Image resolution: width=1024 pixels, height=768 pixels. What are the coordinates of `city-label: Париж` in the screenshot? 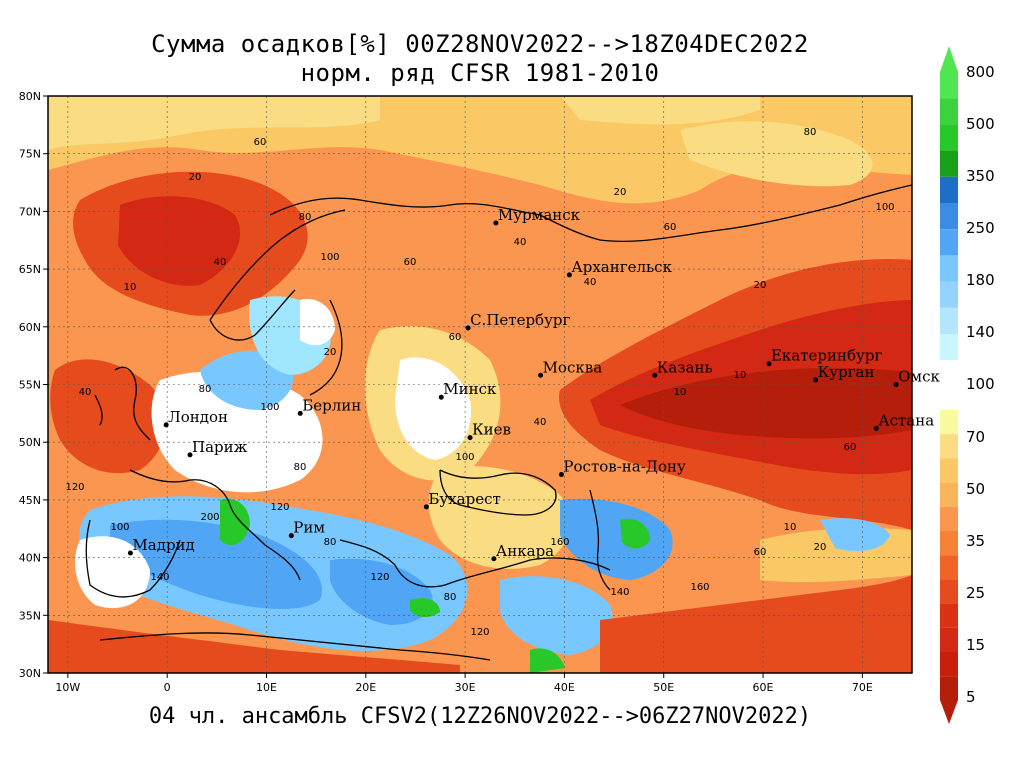 It's located at (220, 447).